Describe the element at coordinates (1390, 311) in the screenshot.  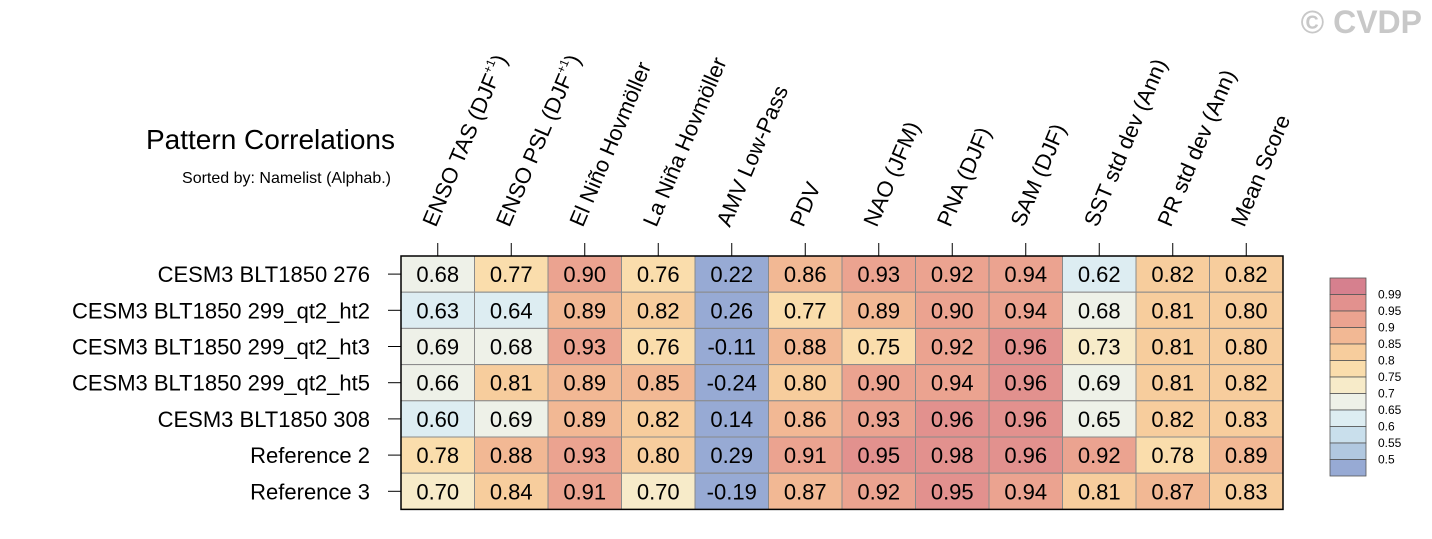
I see `colorbar-label: 0.95` at that location.